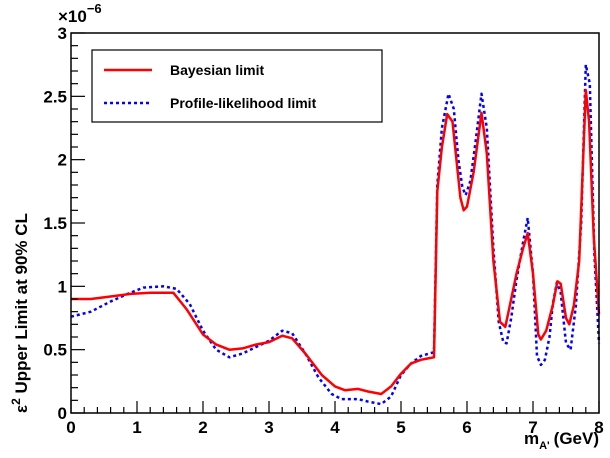  Describe the element at coordinates (335, 427) in the screenshot. I see `x-tick-label: 4` at that location.